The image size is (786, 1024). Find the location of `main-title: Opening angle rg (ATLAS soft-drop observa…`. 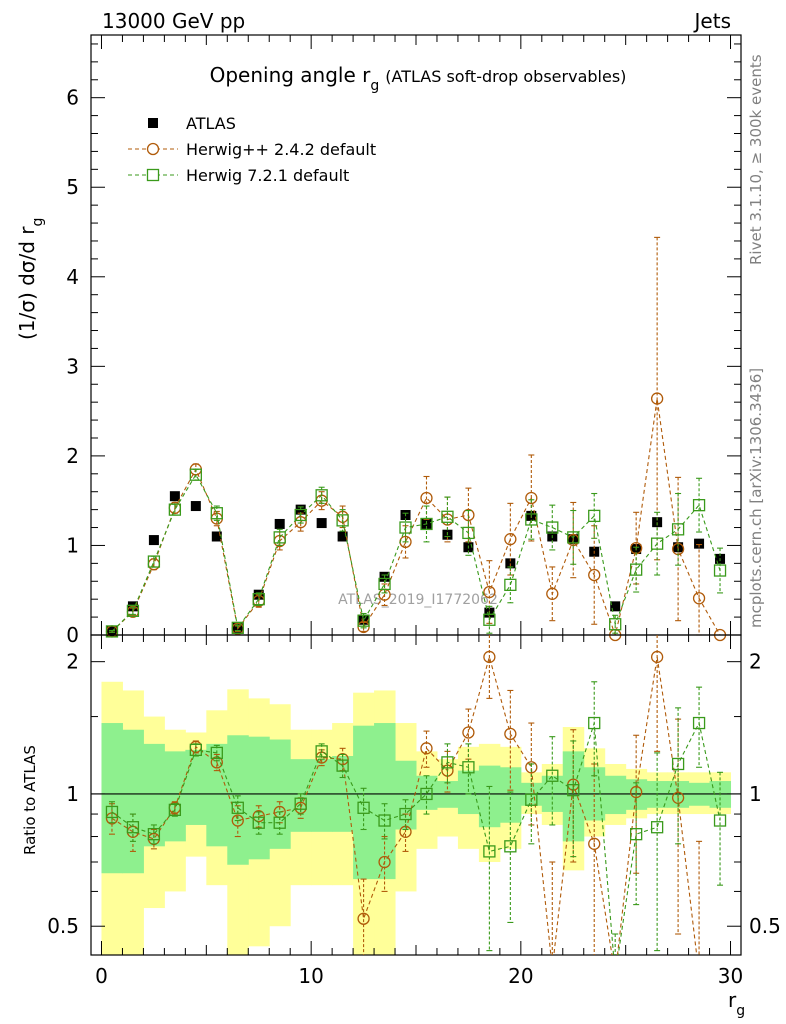

main-title: Opening angle rg (ATLAS soft-drop observa… is located at coordinates (418, 78).